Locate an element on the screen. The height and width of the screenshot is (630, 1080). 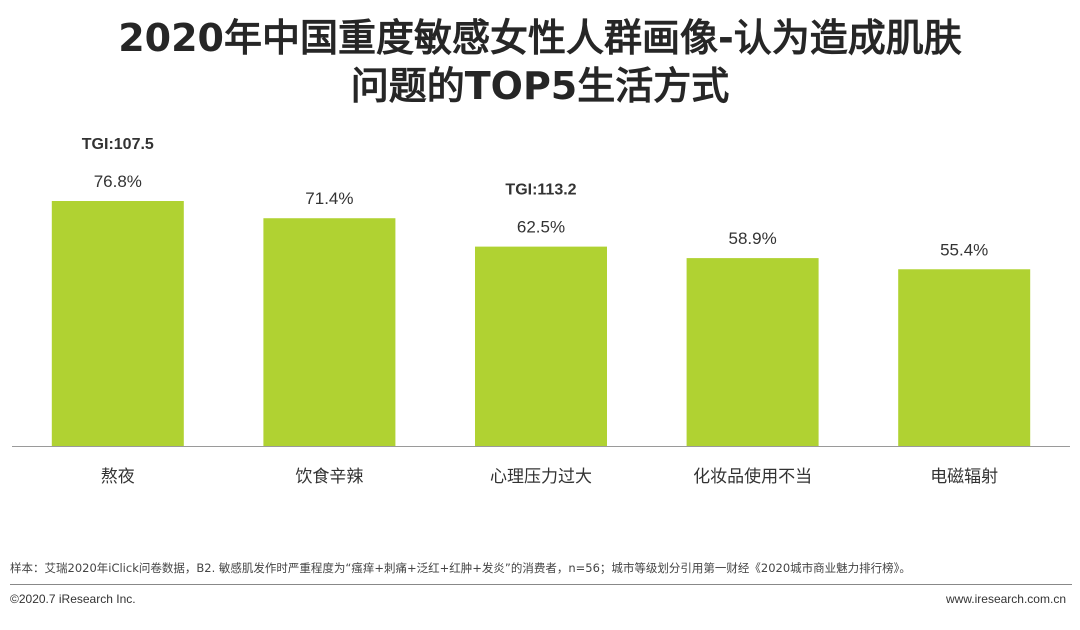
value-label: 55.4% is located at coordinates (964, 249).